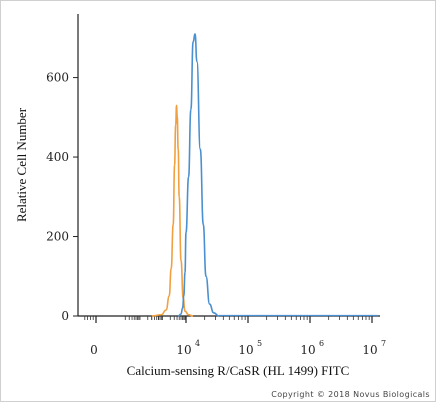 This screenshot has width=436, height=402. What do you see at coordinates (57, 237) in the screenshot?
I see `y-tick-label: 200` at bounding box center [57, 237].